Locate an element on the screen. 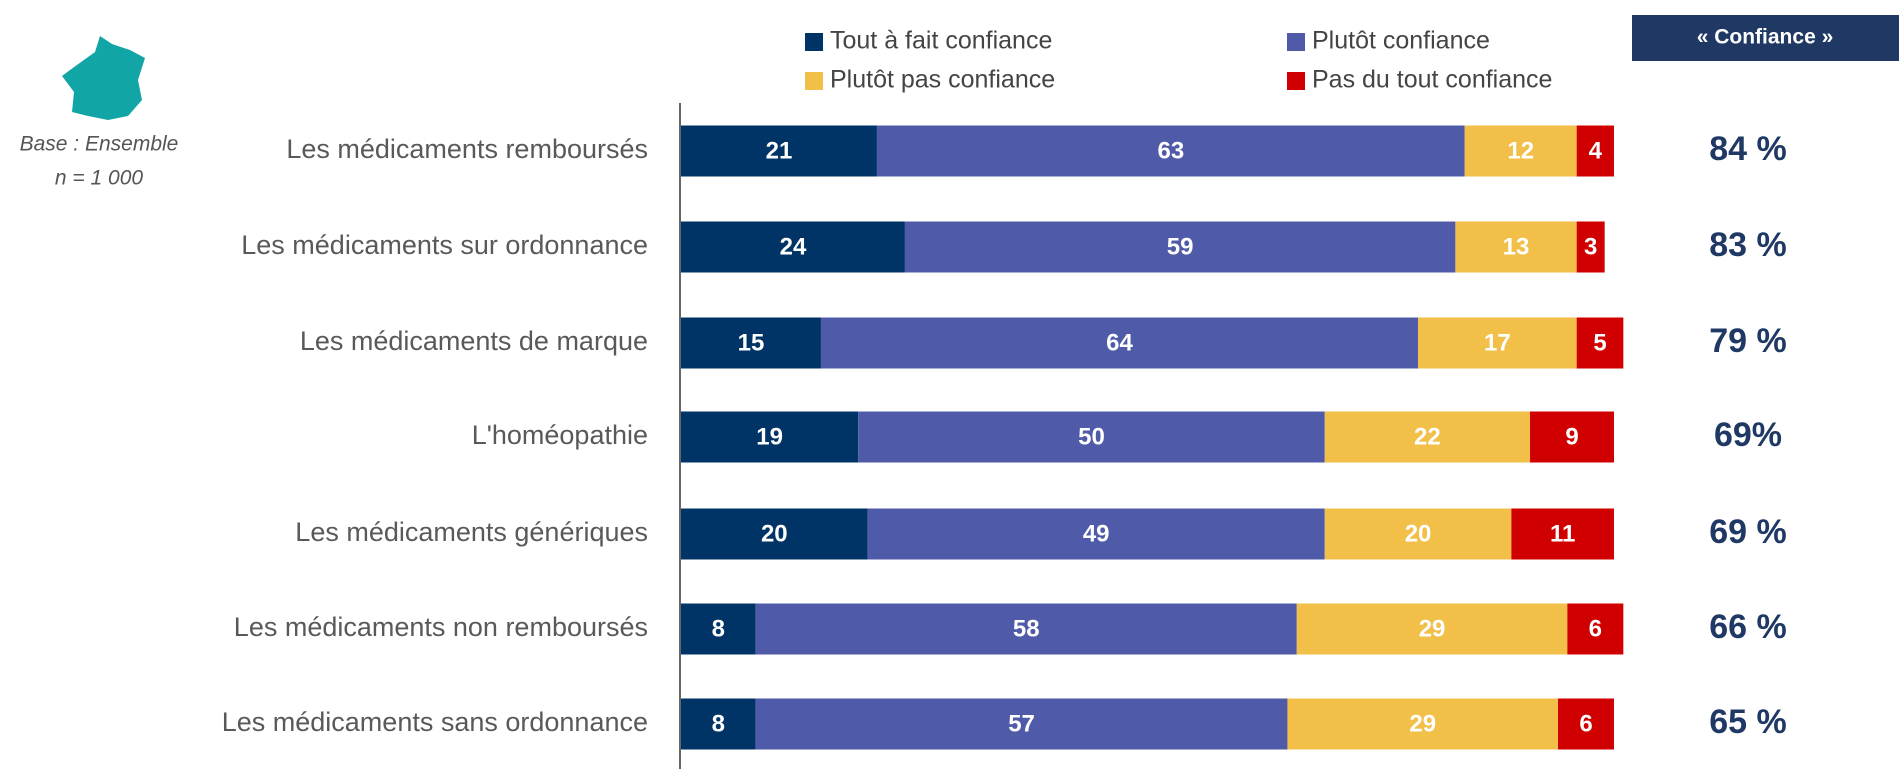 The height and width of the screenshot is (769, 1899). bar-value-label: 63 is located at coordinates (1170, 150).